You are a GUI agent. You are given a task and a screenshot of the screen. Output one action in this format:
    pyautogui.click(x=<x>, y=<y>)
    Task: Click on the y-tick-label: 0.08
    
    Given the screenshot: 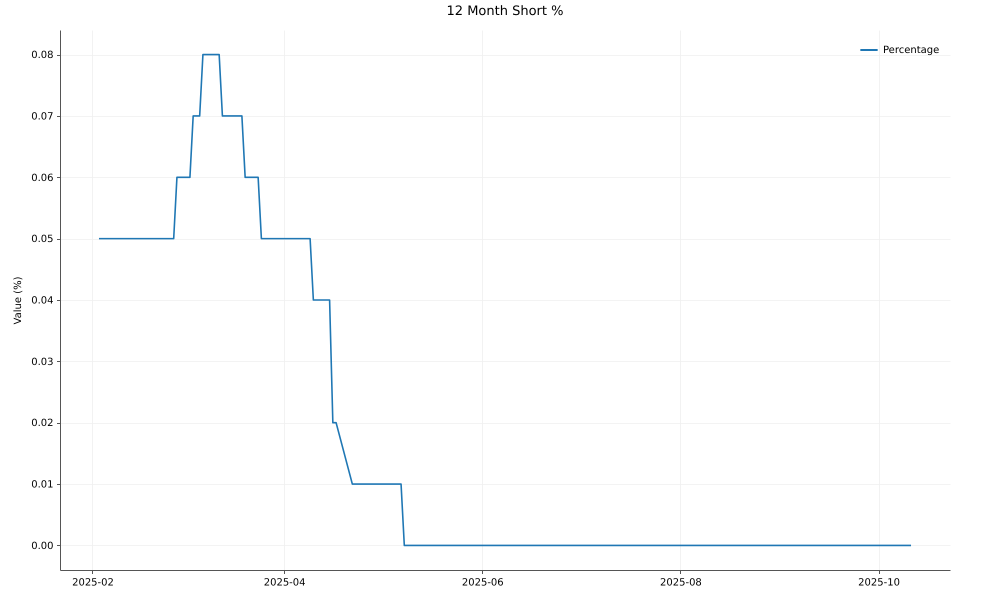 What is the action you would take?
    pyautogui.click(x=42, y=56)
    